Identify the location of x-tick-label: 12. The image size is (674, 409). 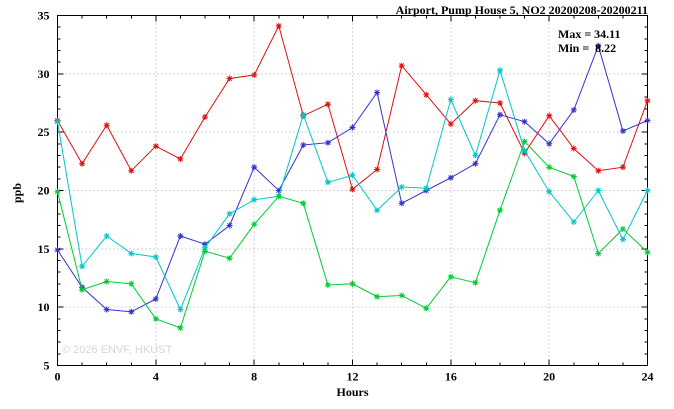
(353, 377).